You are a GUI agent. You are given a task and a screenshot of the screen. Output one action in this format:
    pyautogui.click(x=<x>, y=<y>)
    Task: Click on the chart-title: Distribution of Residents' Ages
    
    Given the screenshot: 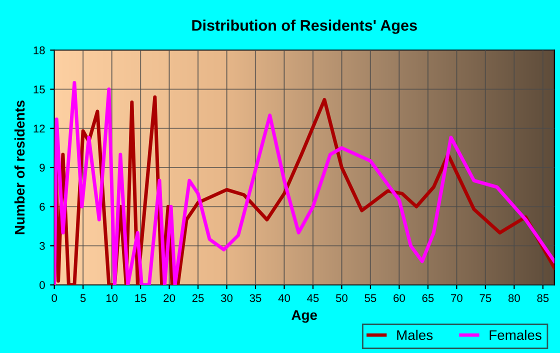 What is the action you would take?
    pyautogui.click(x=304, y=27)
    